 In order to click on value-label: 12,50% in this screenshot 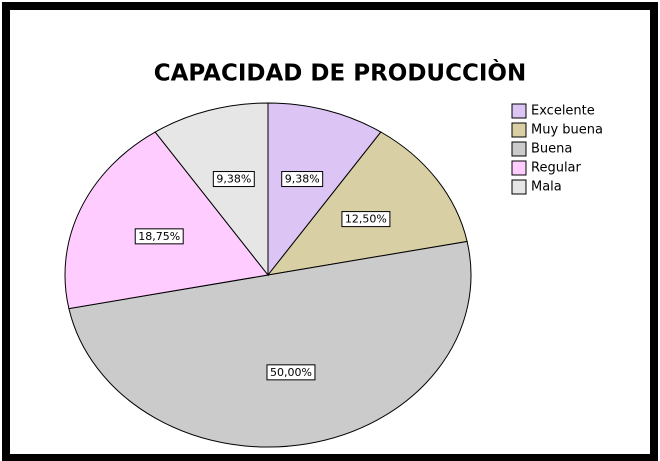, I will do `click(366, 219)`.